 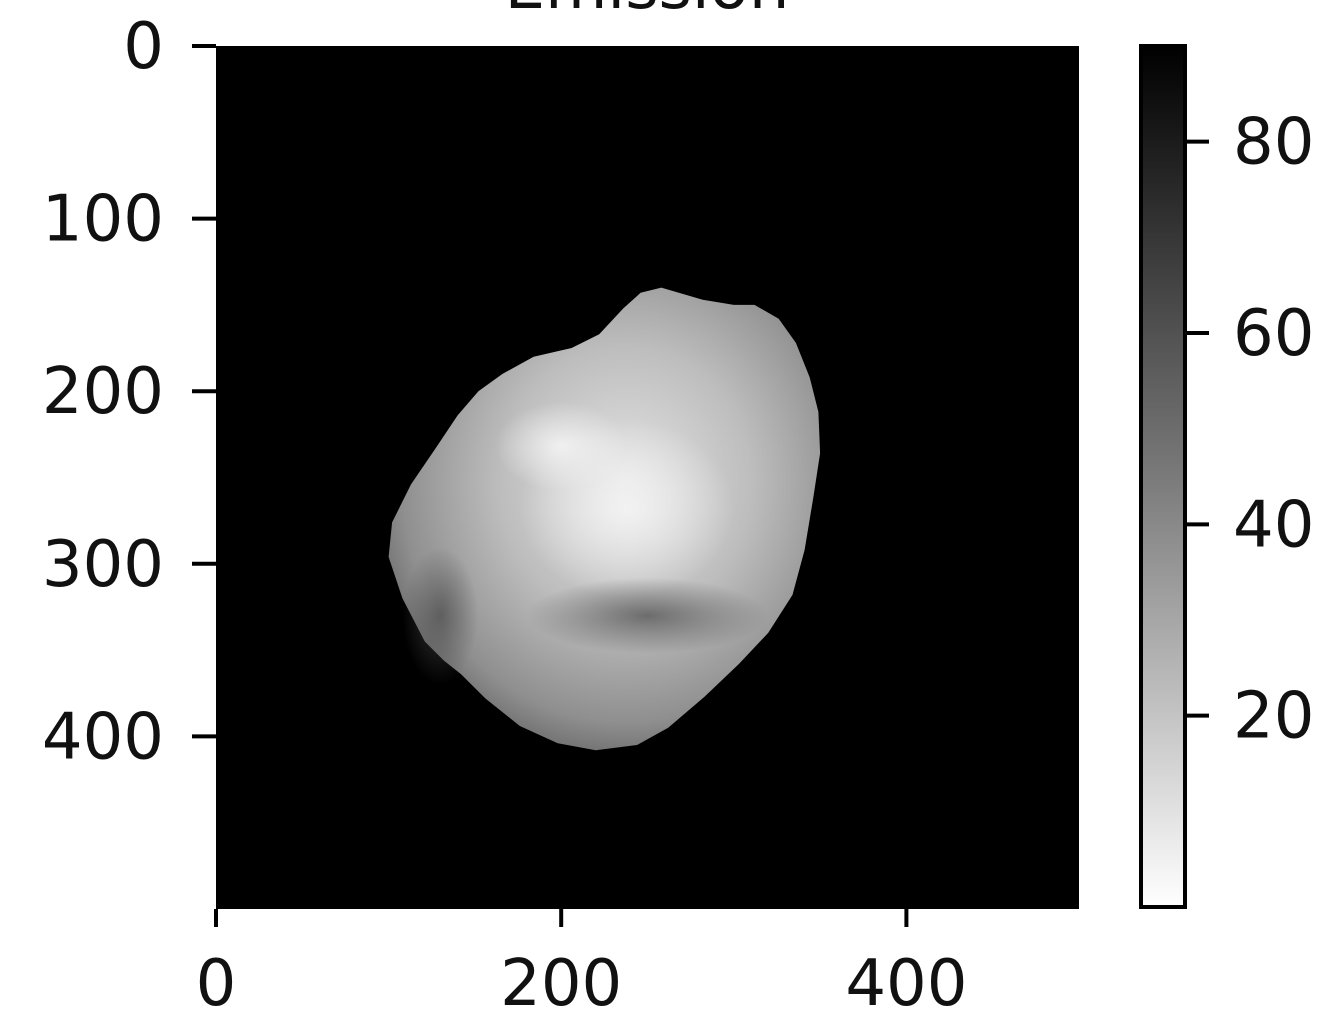 What do you see at coordinates (561, 983) in the screenshot?
I see `x-tick-label: 200` at bounding box center [561, 983].